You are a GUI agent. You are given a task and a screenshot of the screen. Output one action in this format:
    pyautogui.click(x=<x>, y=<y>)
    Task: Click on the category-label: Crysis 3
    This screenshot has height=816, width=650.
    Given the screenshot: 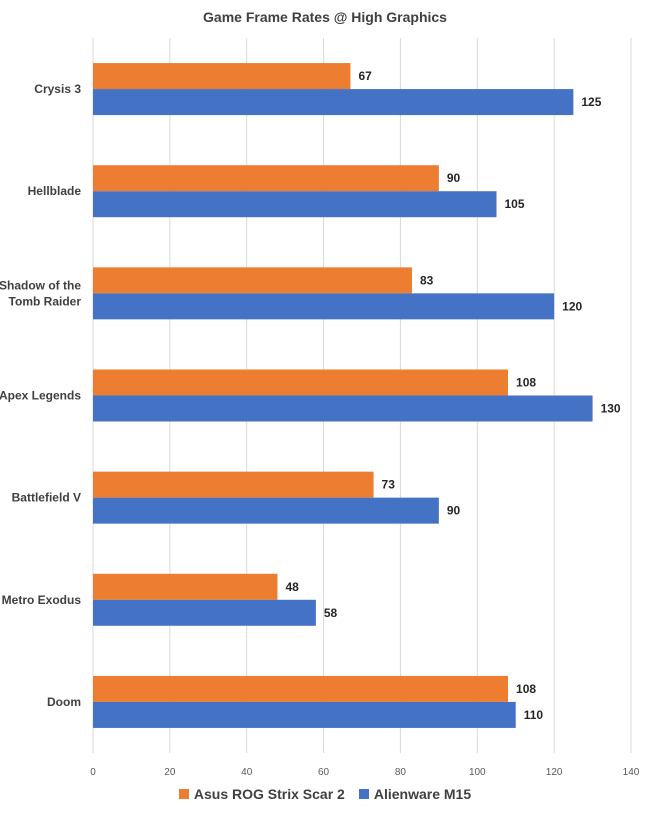 What is the action you would take?
    pyautogui.click(x=57, y=89)
    